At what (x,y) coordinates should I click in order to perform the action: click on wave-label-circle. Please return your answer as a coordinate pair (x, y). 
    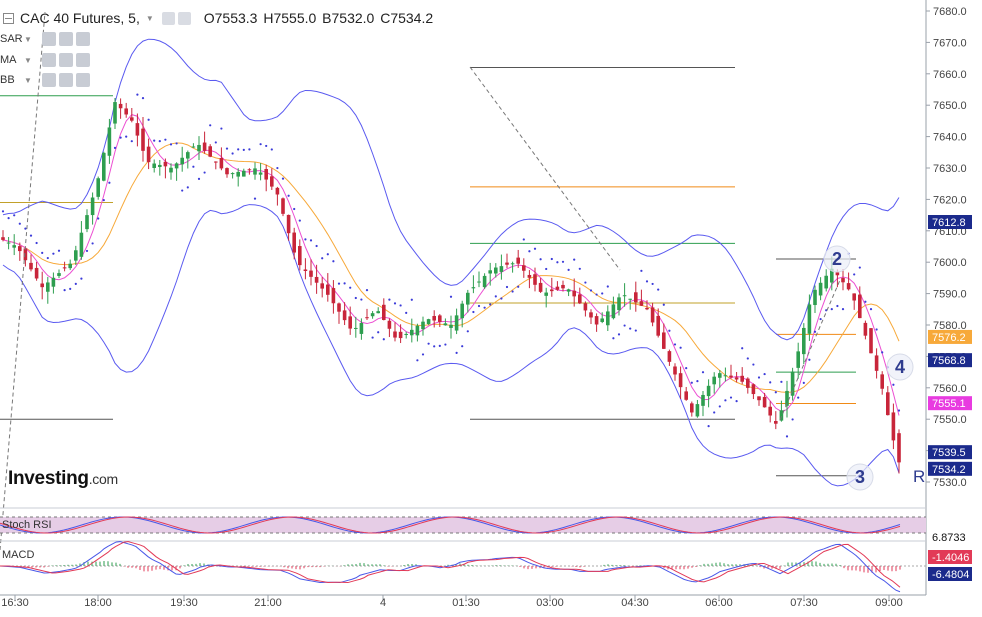
    Looking at the image, I should click on (900, 367).